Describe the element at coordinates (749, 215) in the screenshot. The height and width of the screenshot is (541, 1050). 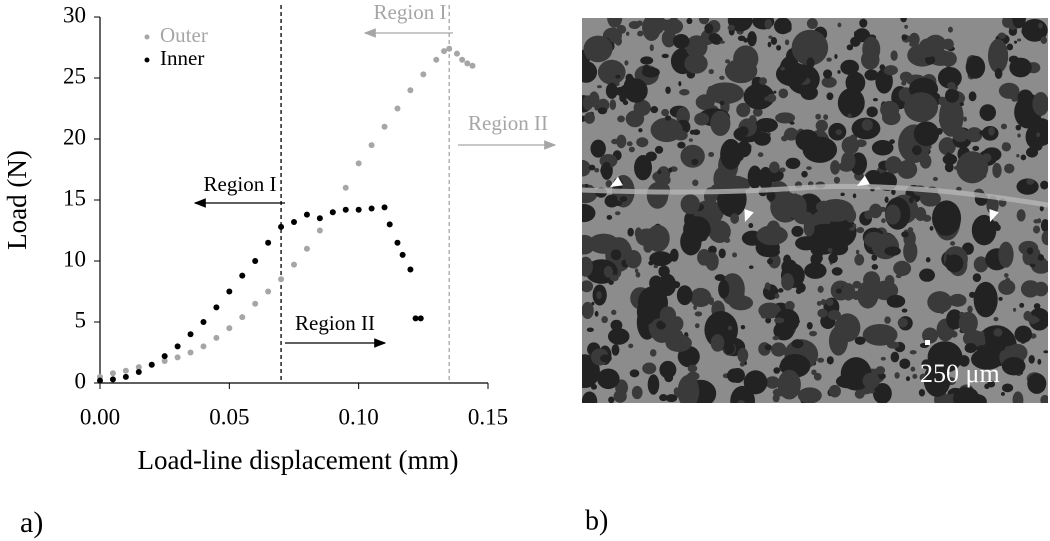
I see `crack-tip-marker` at that location.